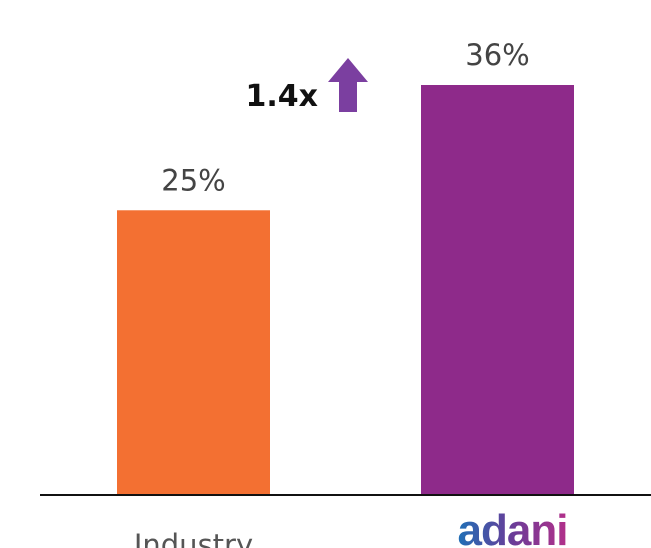  I want to click on annotation: 1.4x, so click(282, 96).